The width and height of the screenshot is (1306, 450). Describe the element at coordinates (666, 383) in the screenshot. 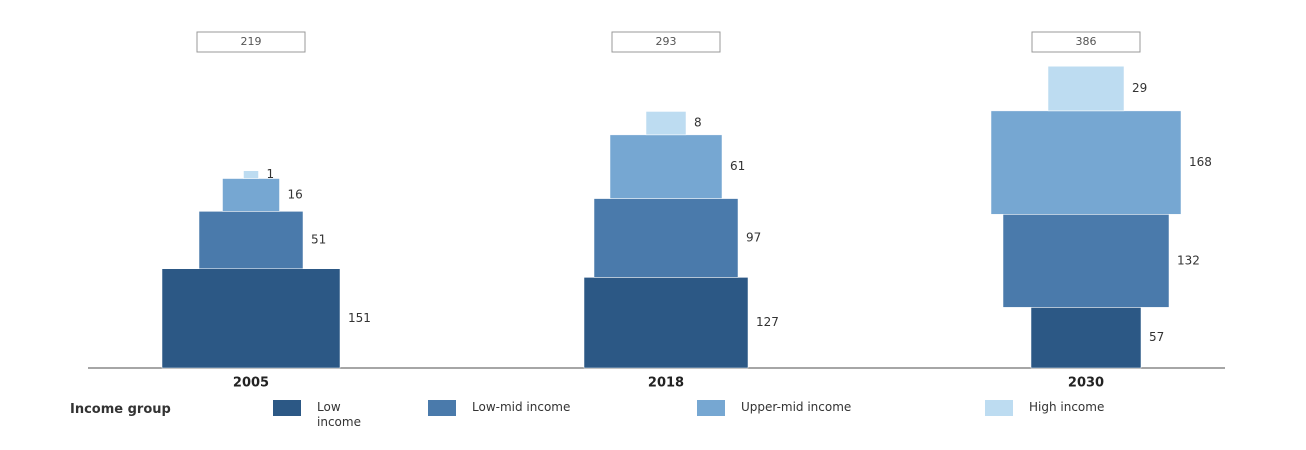

I see `x-tick-label: 2018` at that location.